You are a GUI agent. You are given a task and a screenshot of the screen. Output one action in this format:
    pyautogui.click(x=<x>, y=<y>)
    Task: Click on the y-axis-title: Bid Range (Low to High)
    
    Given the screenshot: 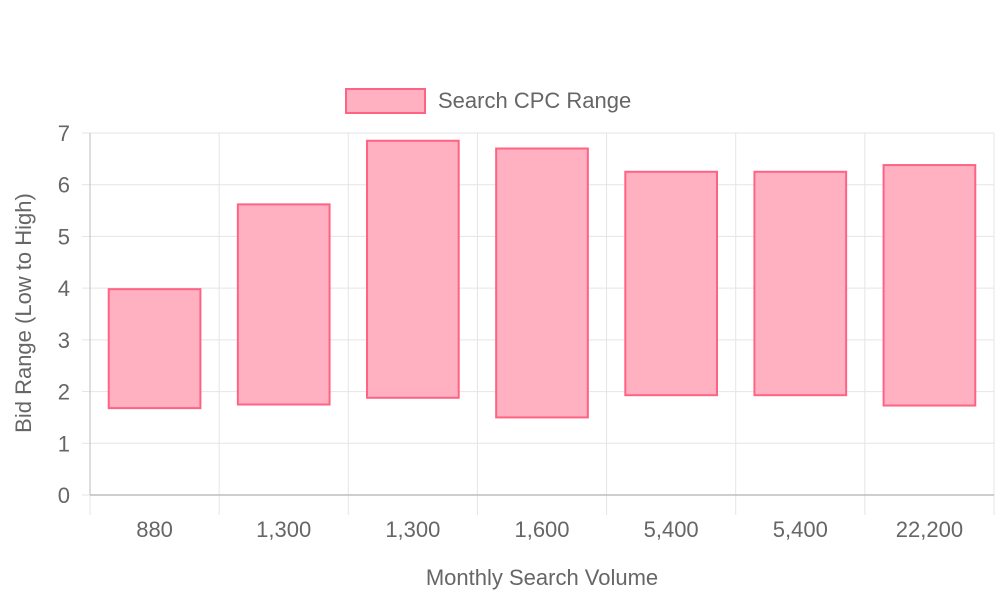 What is the action you would take?
    pyautogui.click(x=23, y=313)
    